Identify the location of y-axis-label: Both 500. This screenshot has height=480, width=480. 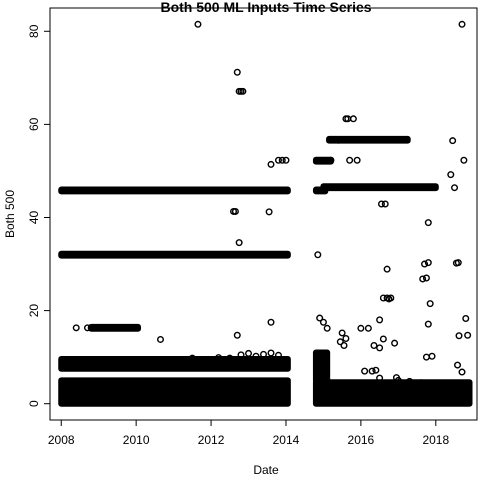
(10, 214).